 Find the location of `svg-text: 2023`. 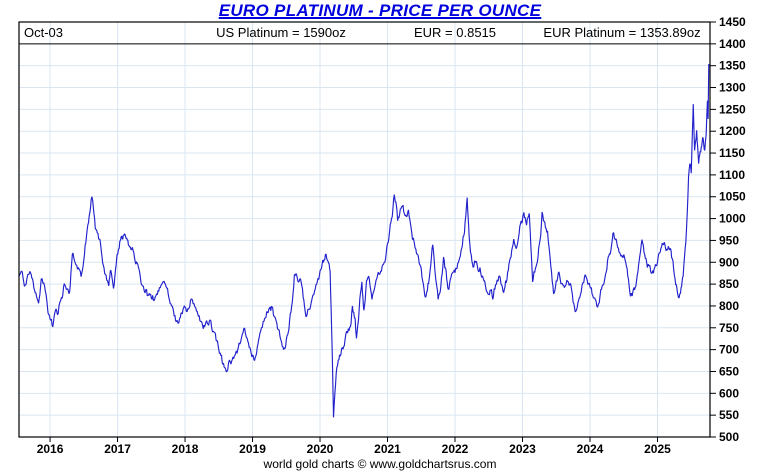

svg-text: 2023 is located at coordinates (522, 449).